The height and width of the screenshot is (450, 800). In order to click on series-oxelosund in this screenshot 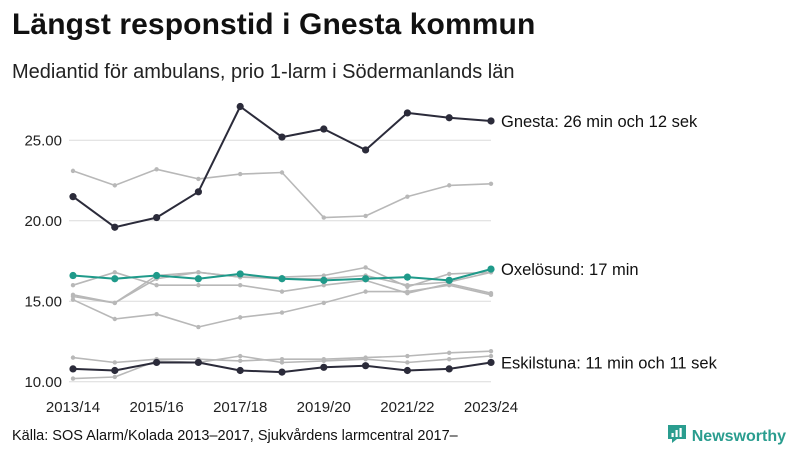, I will do `click(282, 274)`.